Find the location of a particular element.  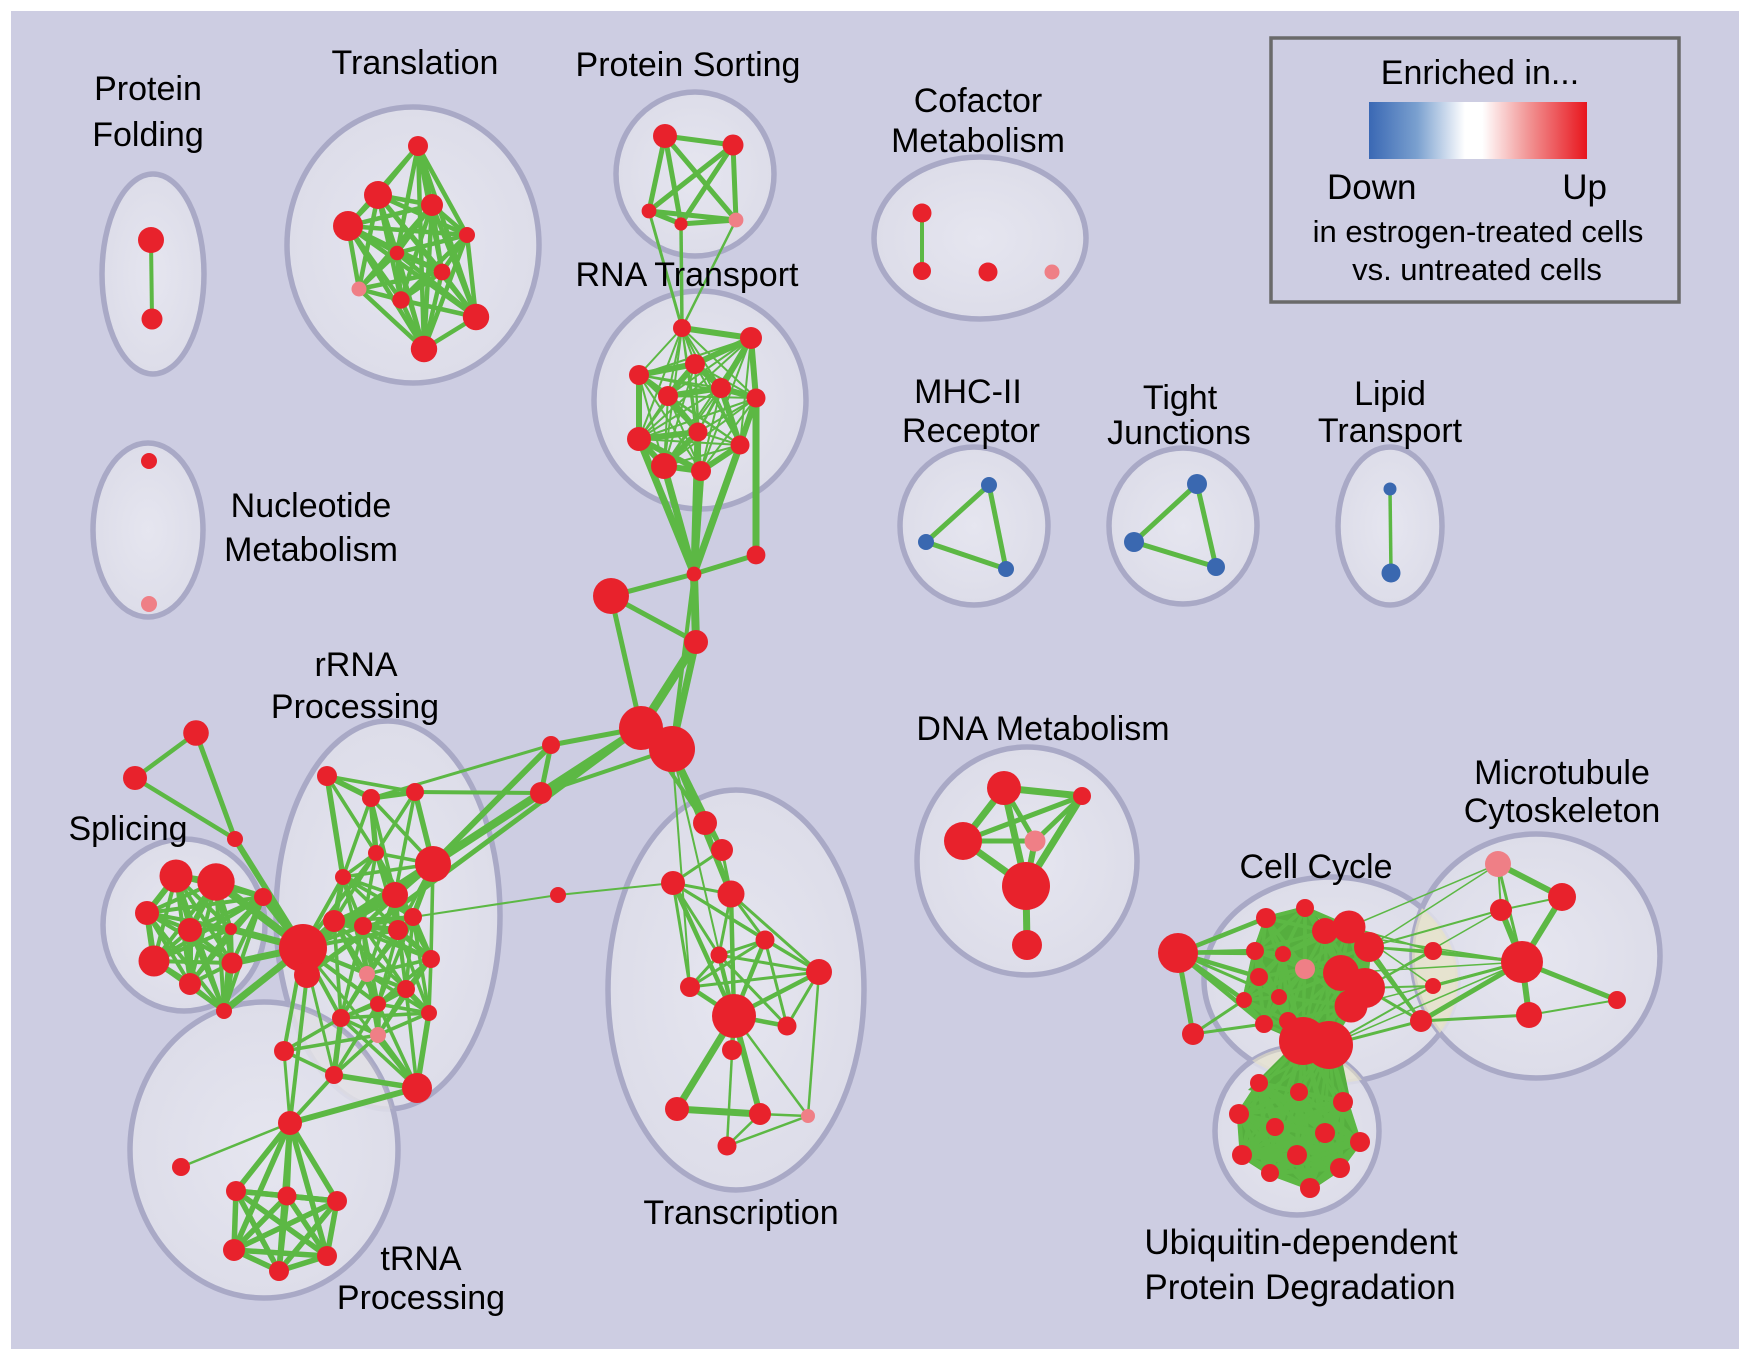

svg-text: Cell Cycle is located at coordinates (1315, 867).